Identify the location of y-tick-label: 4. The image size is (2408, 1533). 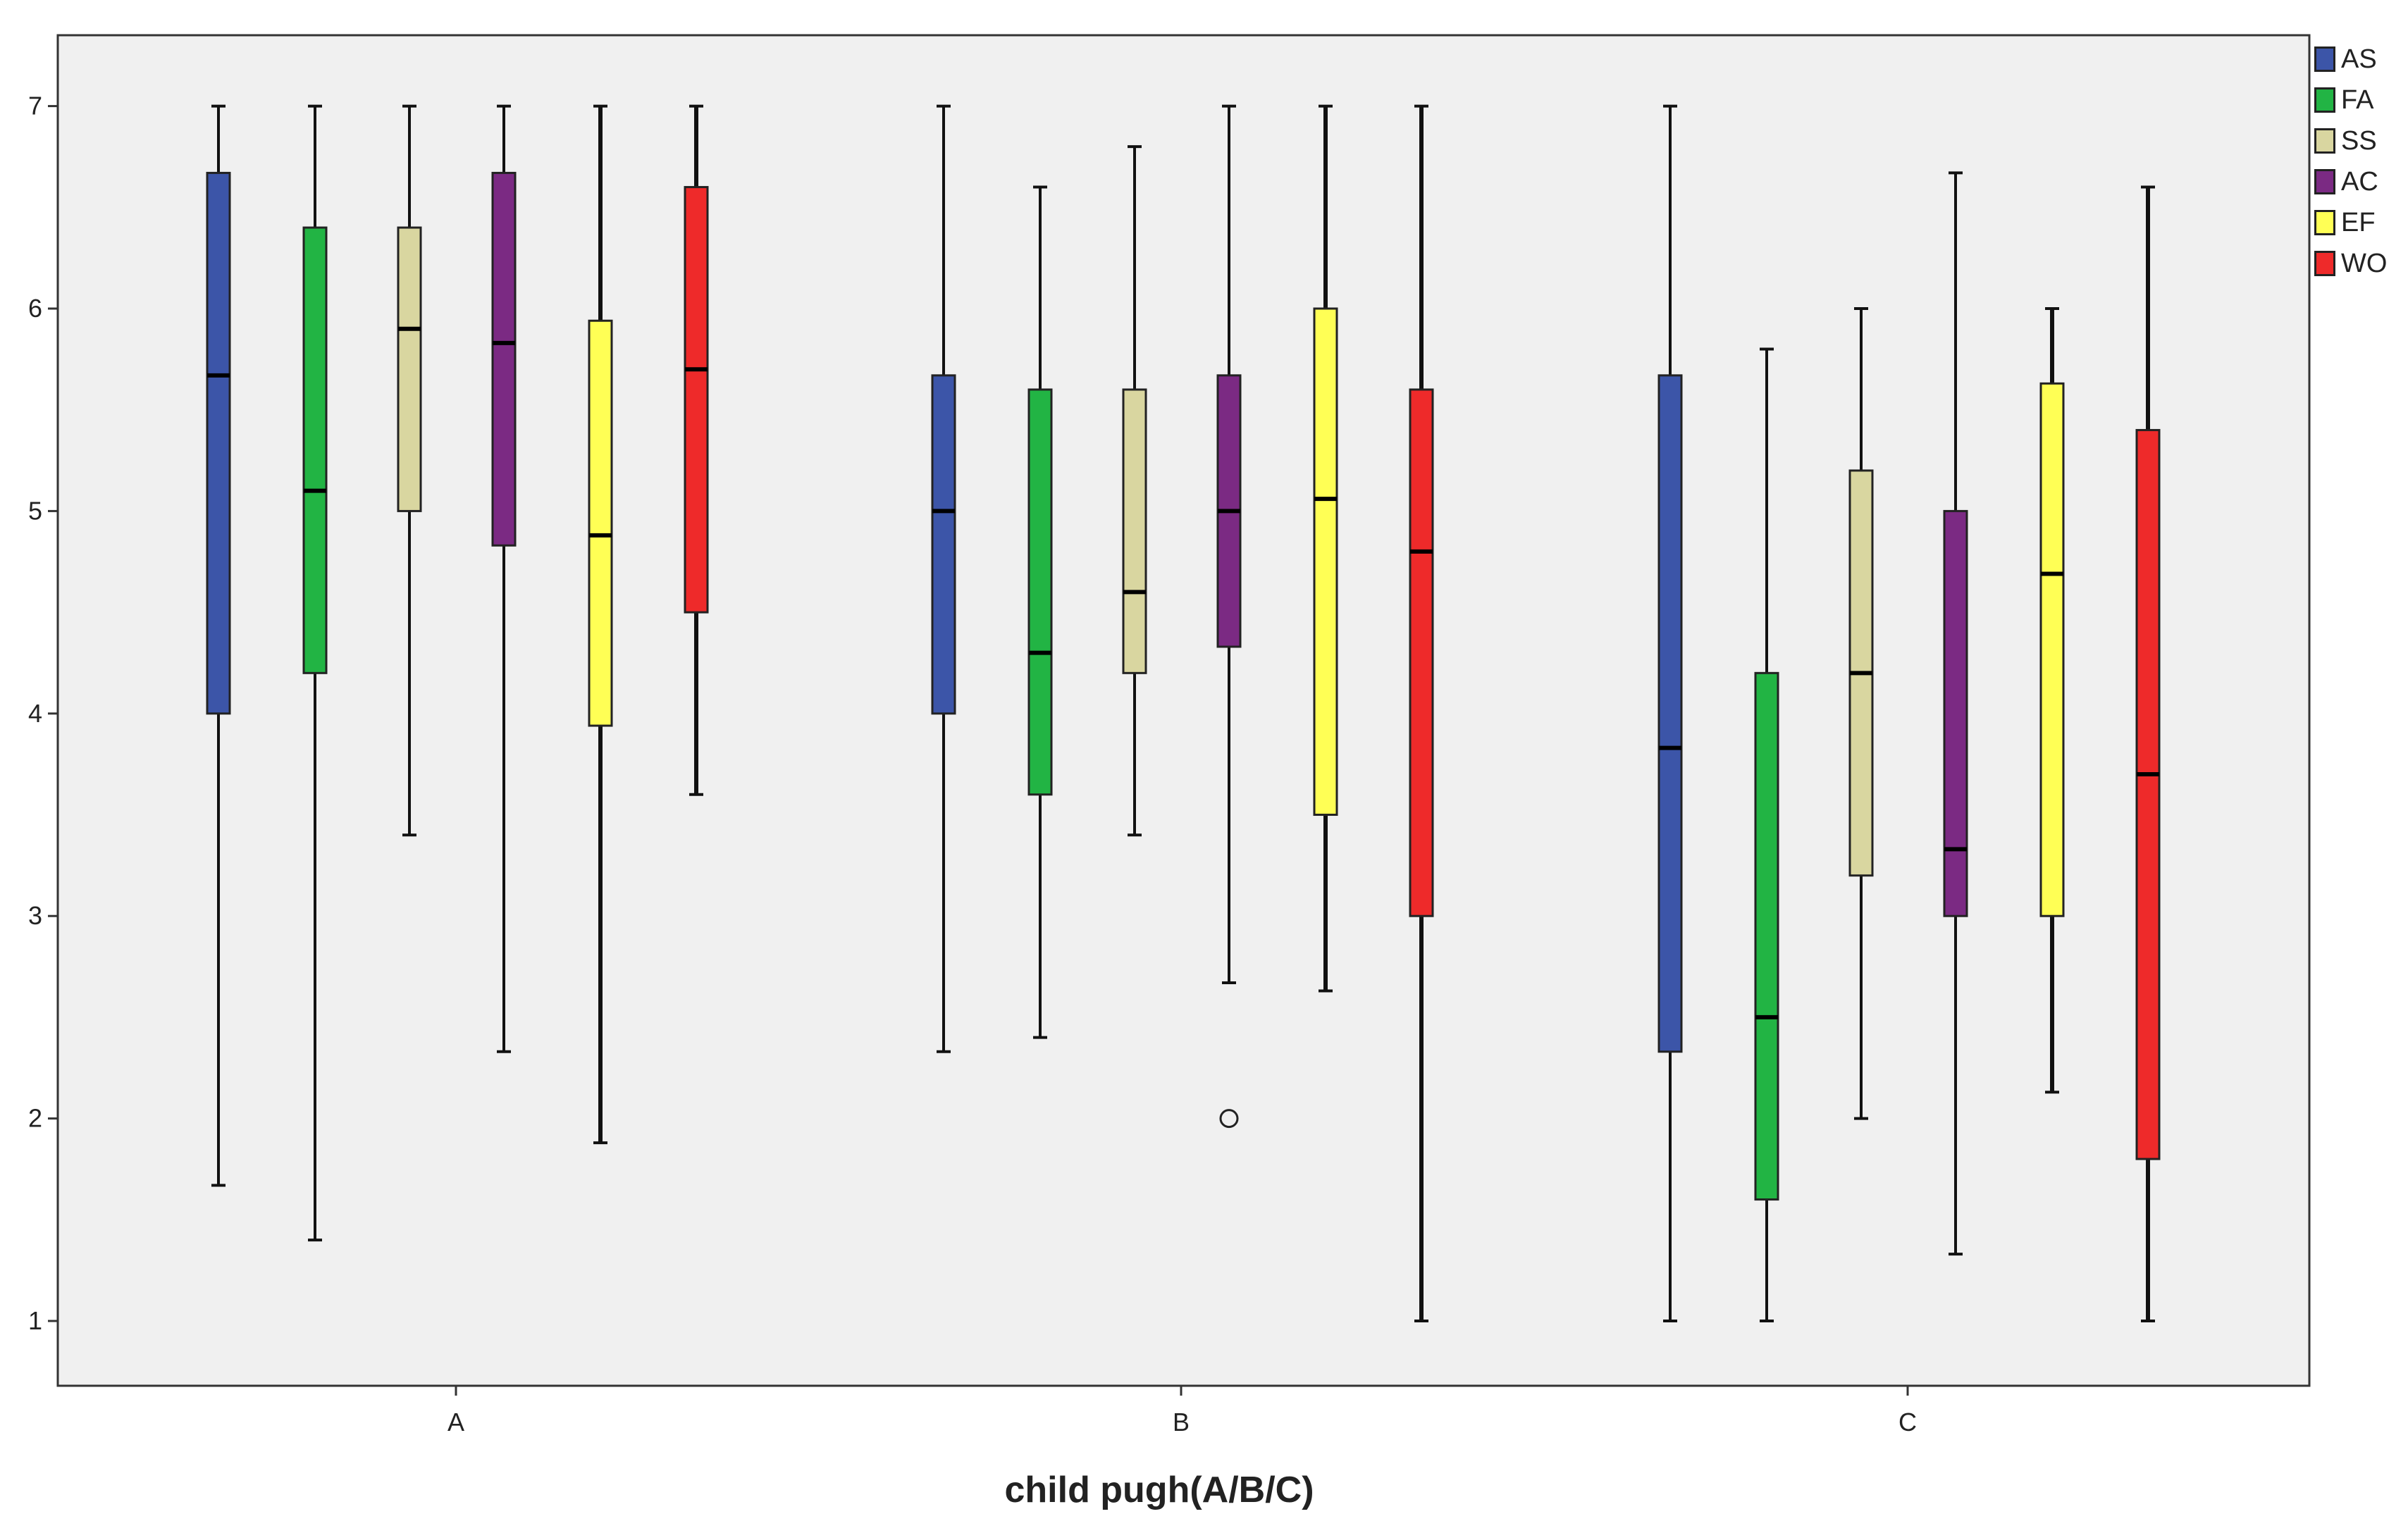
(35, 713).